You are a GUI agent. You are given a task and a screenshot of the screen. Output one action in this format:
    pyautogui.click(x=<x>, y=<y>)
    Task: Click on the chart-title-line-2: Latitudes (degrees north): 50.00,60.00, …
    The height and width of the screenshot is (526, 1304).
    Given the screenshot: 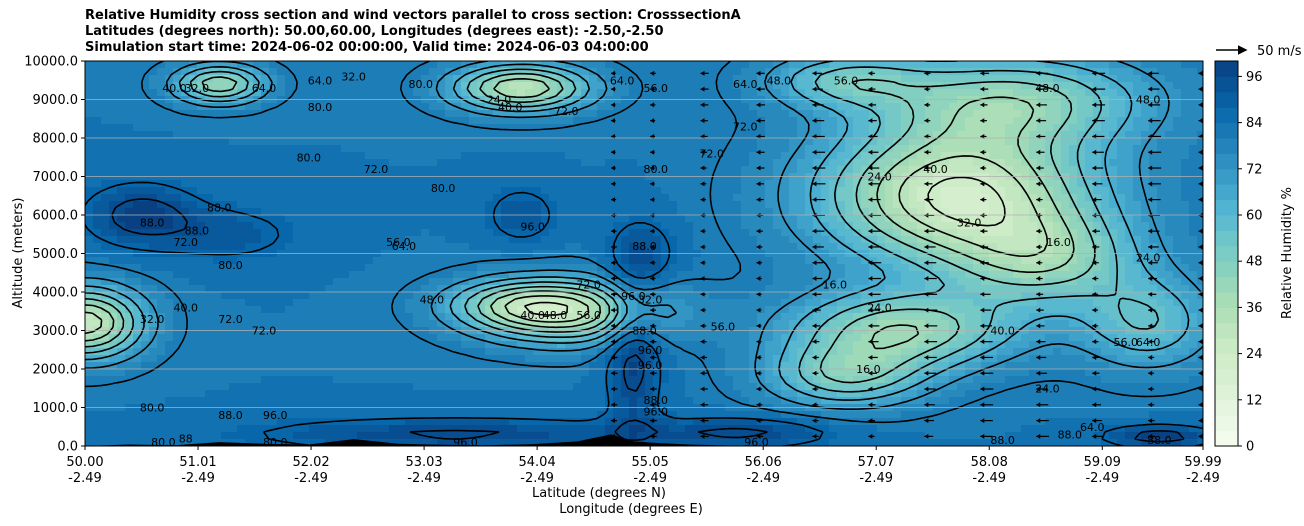 What is the action you would take?
    pyautogui.click(x=374, y=31)
    